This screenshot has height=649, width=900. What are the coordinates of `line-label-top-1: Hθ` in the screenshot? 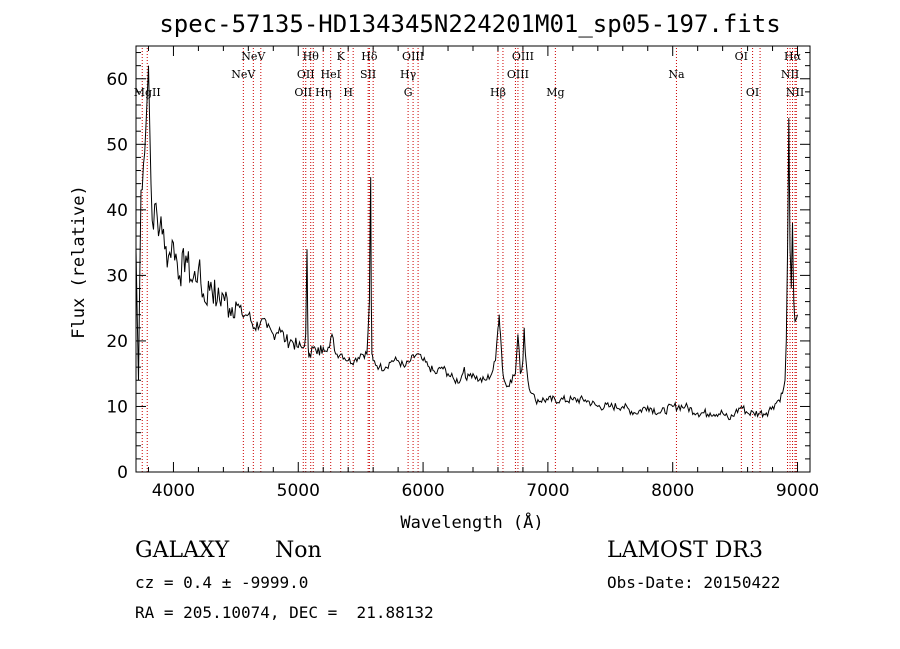 It's located at (311, 56).